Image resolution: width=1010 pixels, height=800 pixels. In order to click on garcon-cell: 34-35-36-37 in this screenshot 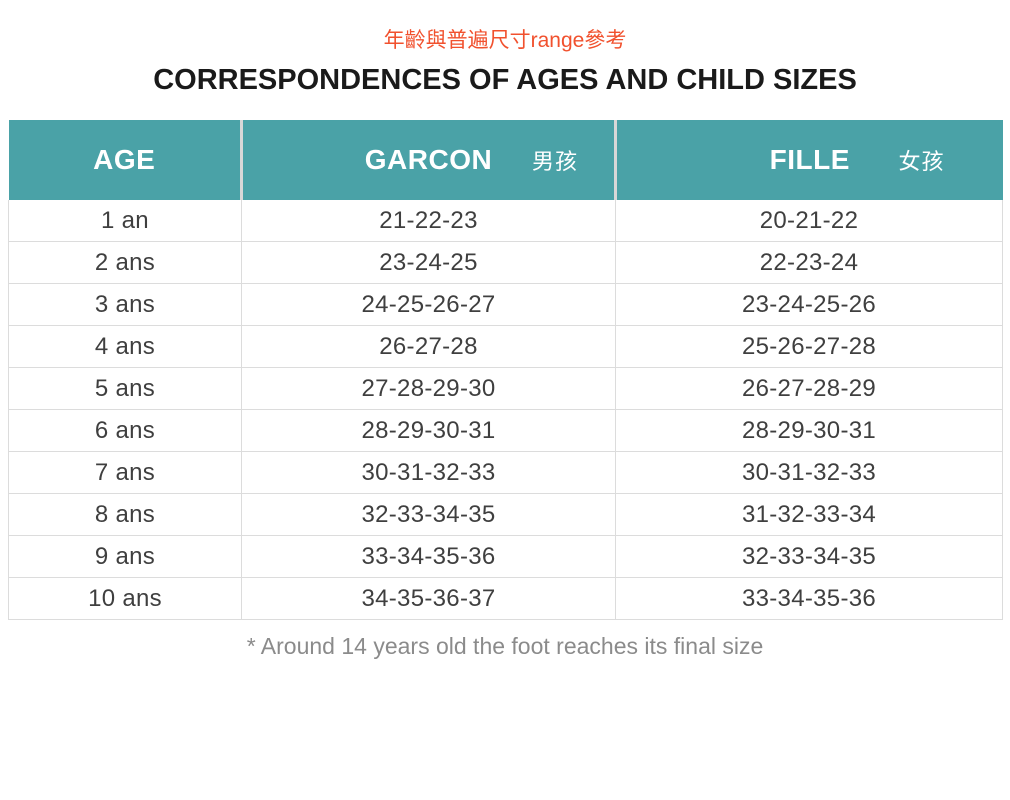, I will do `click(428, 599)`.